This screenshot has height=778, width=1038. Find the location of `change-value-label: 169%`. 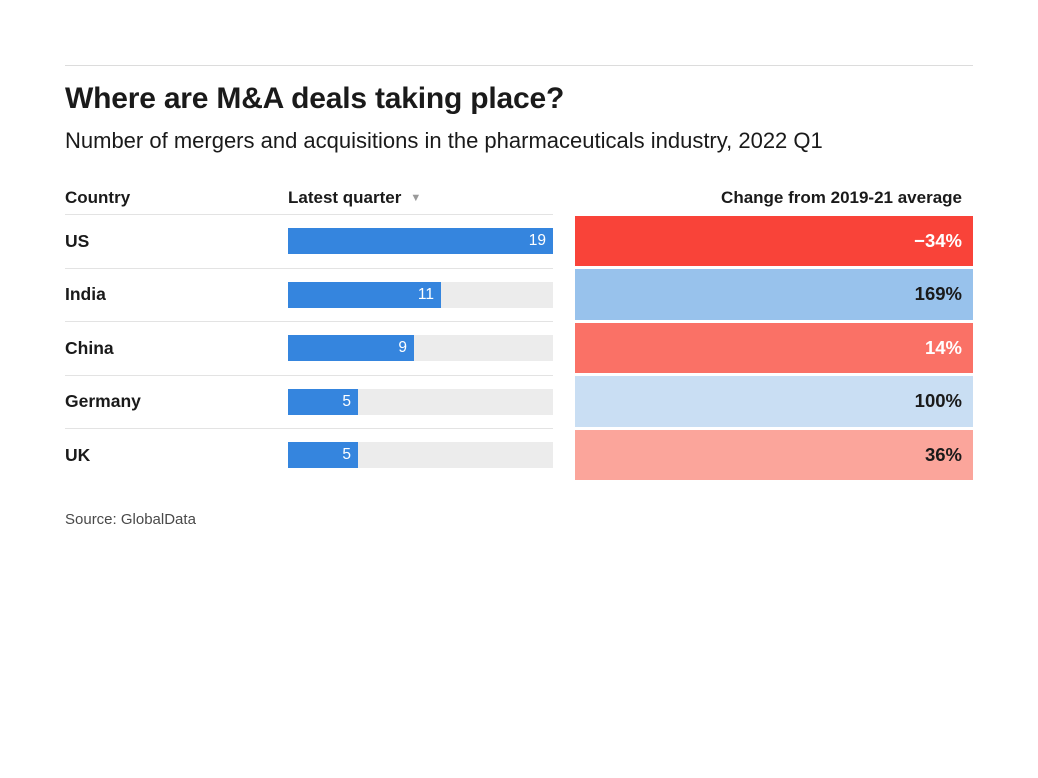

change-value-label: 169% is located at coordinates (774, 294).